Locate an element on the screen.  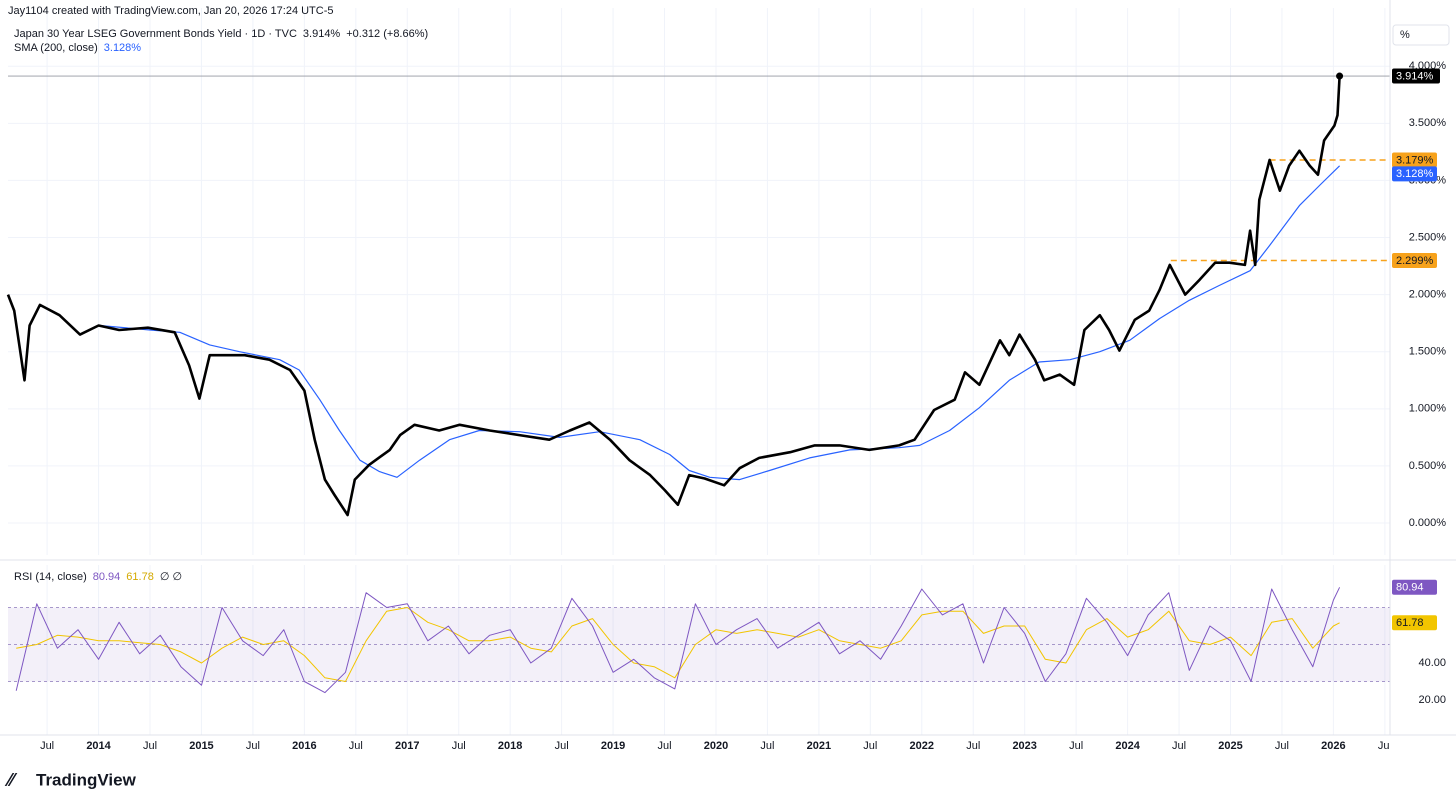
last-price-tag-box is located at coordinates (1416, 76).